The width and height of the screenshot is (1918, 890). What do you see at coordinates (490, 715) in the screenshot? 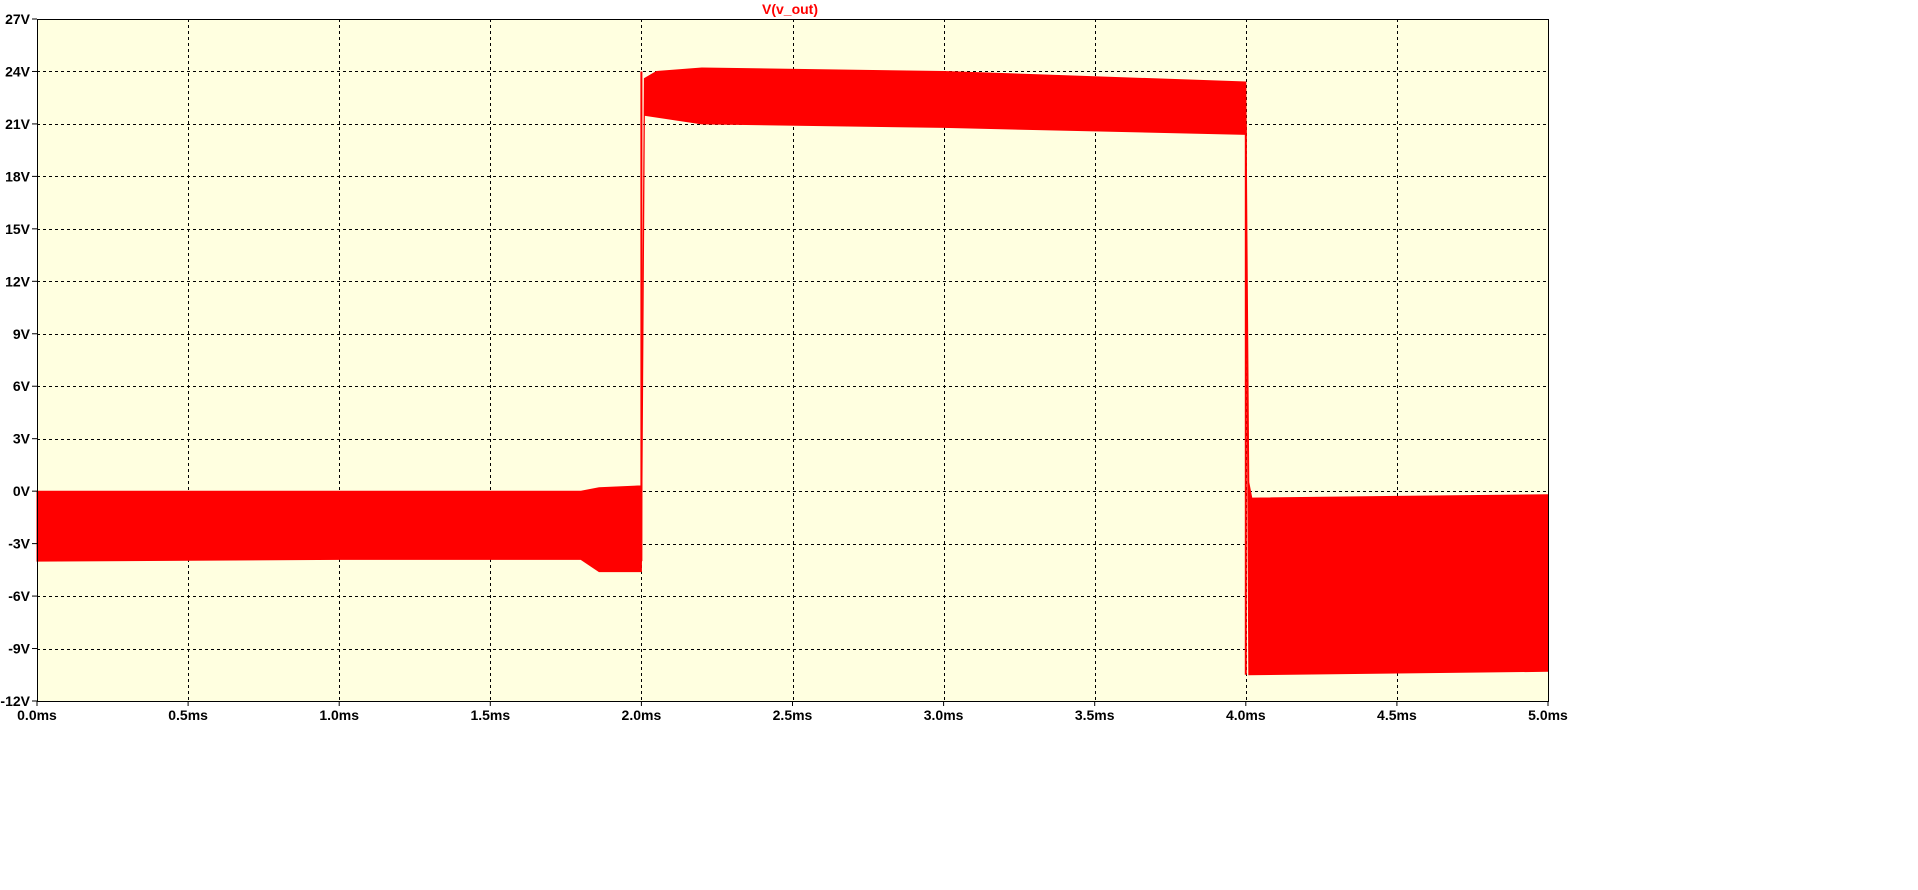
I see `x-tick-label-3: 1.5ms` at bounding box center [490, 715].